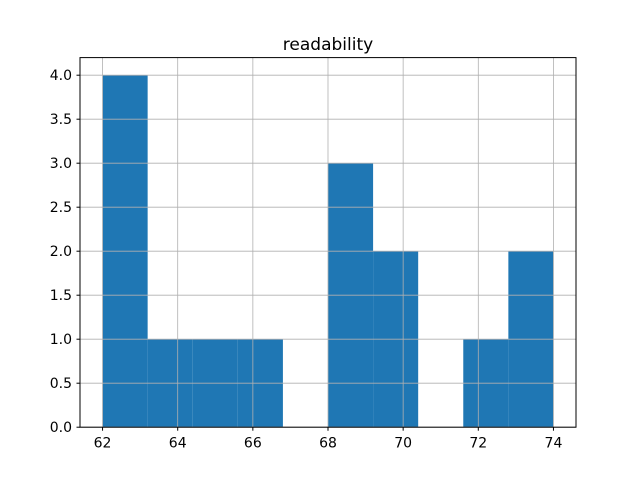 This screenshot has width=640, height=480. I want to click on x-tick-label: 74, so click(554, 444).